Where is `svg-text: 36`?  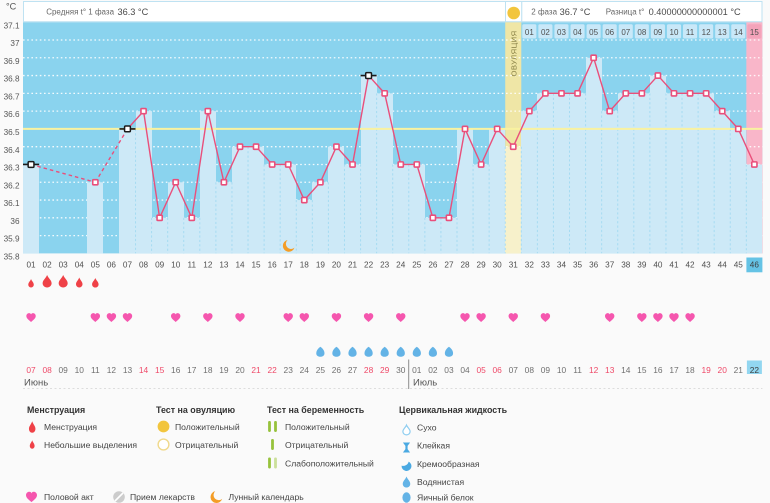 svg-text: 36 is located at coordinates (594, 264).